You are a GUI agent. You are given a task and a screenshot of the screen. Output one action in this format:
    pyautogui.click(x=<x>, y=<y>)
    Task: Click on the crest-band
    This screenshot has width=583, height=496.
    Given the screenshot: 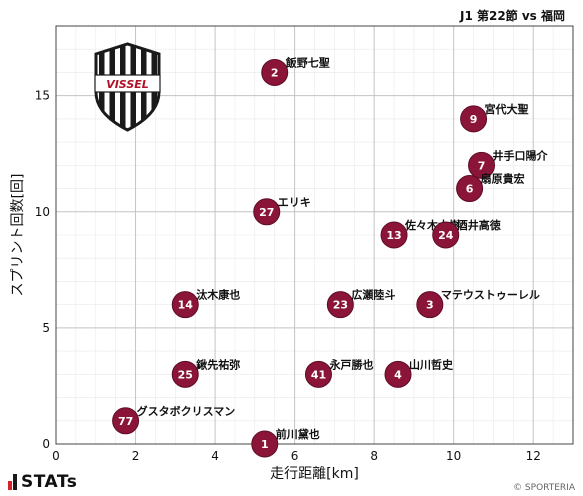 What is the action you would take?
    pyautogui.click(x=127, y=83)
    